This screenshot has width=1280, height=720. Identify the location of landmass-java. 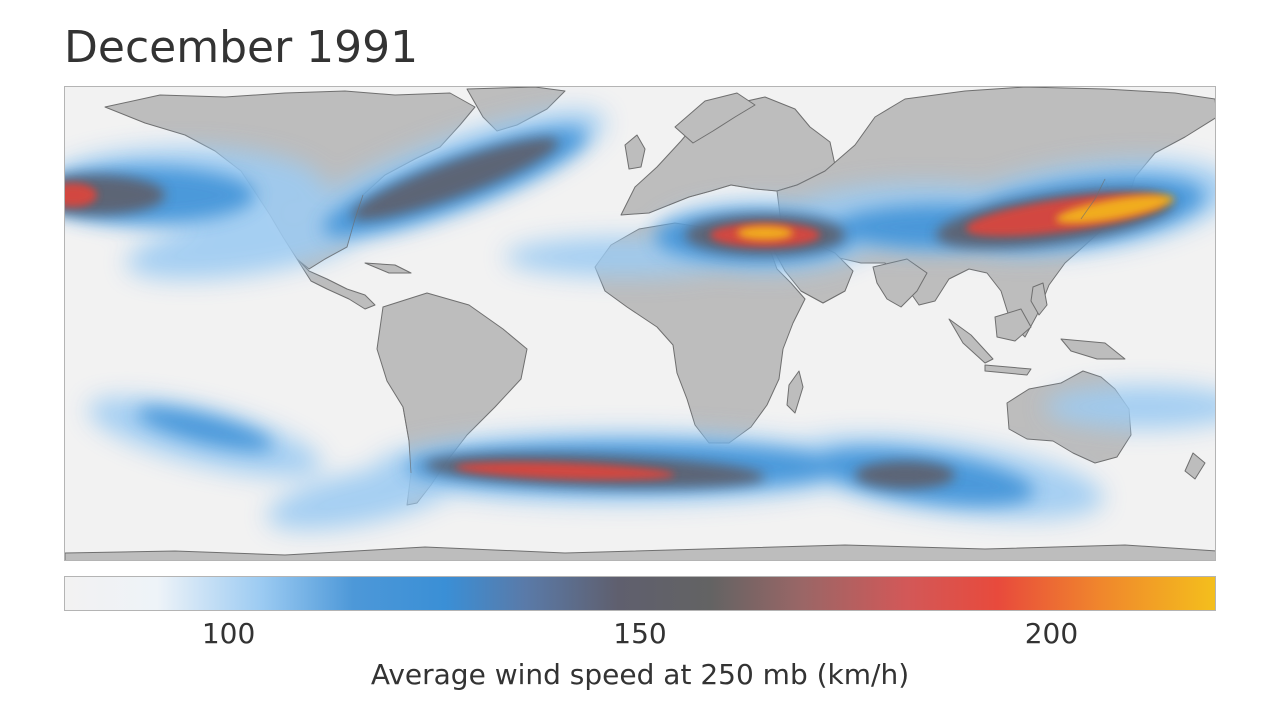
(1008, 370).